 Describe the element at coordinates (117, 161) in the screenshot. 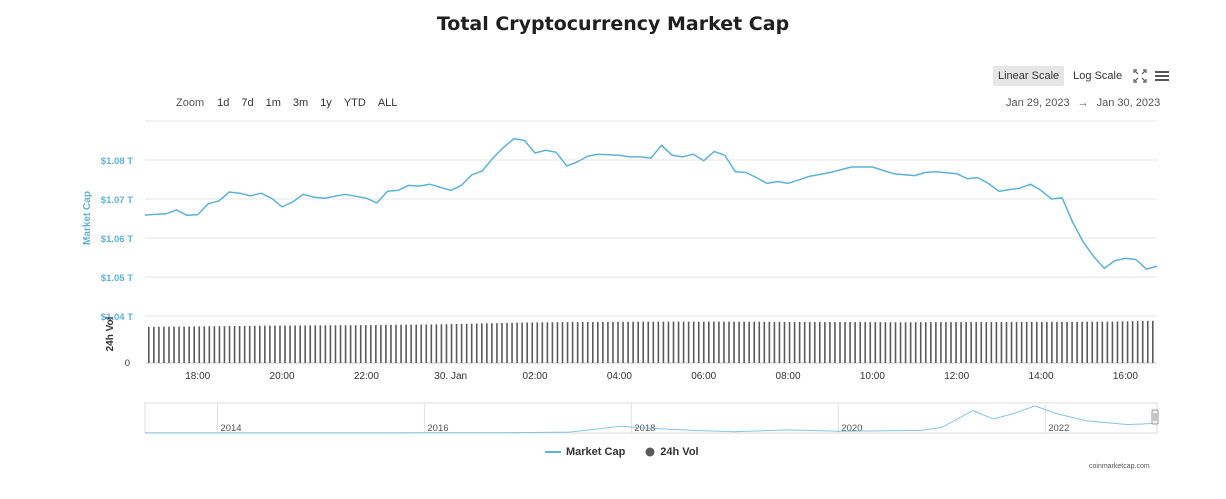

I see `y-tick-label: $1.08 T` at that location.